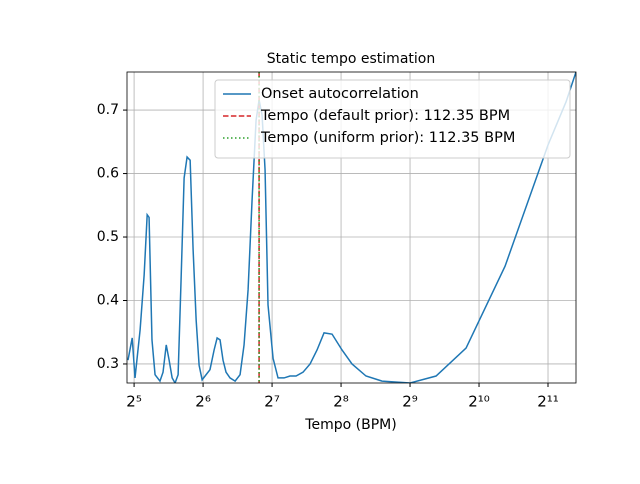 The image size is (640, 484). I want to click on y-tick-label: 0.7, so click(108, 110).